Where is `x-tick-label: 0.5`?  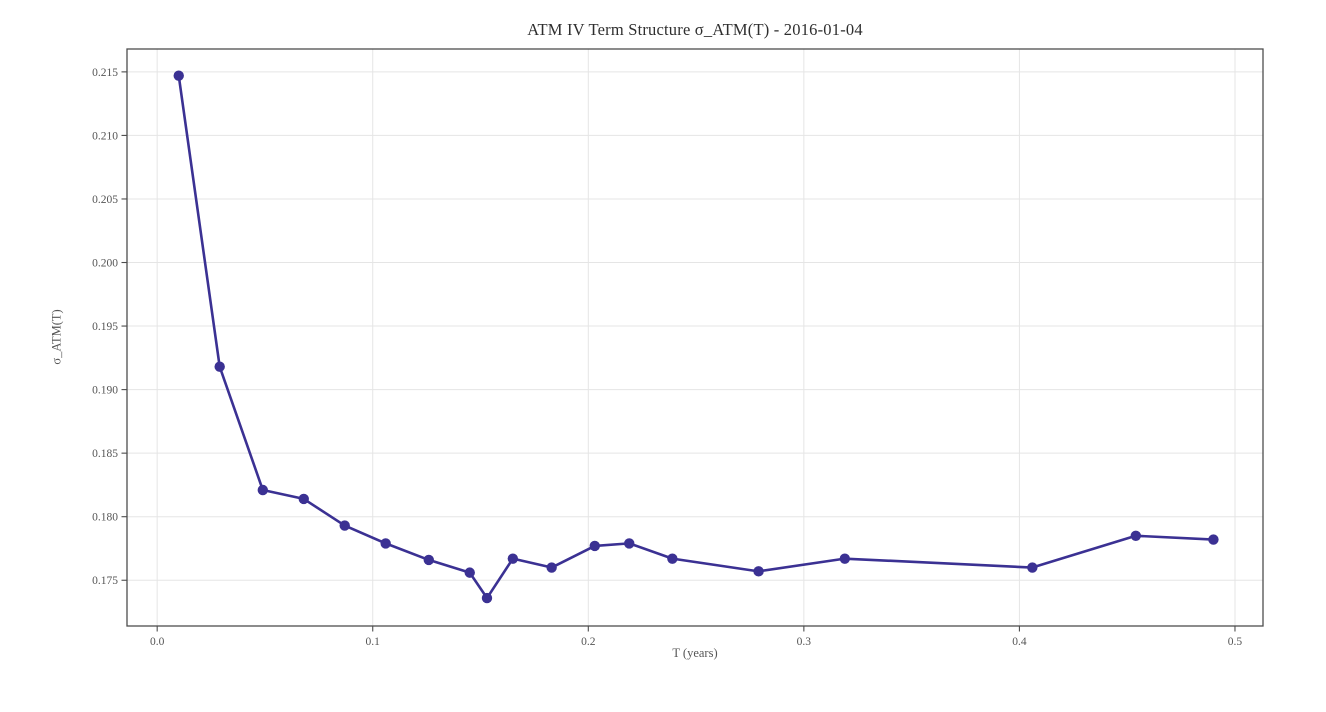
x-tick-label: 0.5 is located at coordinates (1235, 642).